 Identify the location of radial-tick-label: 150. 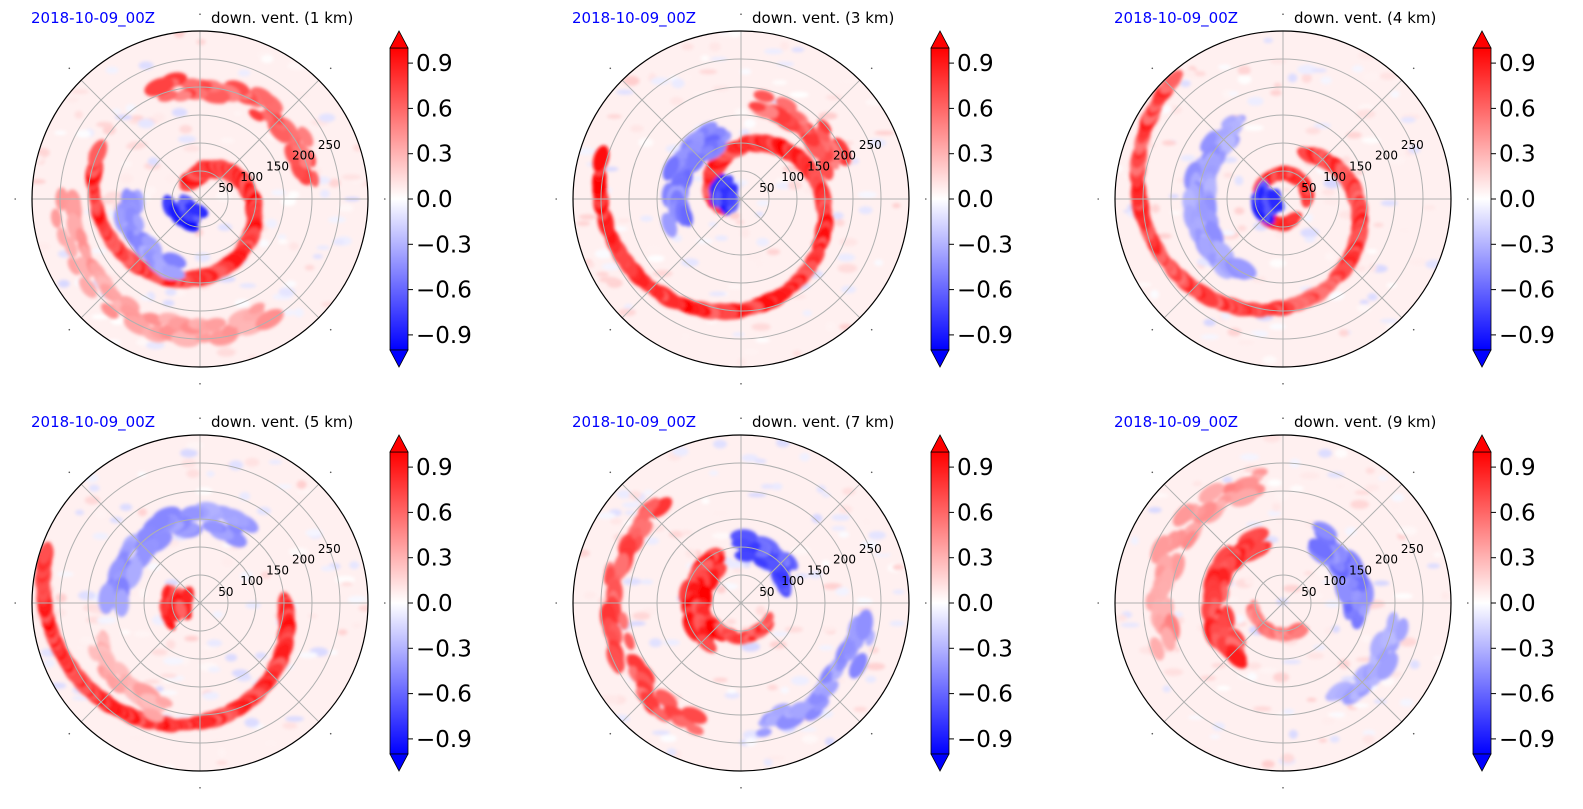
(818, 166).